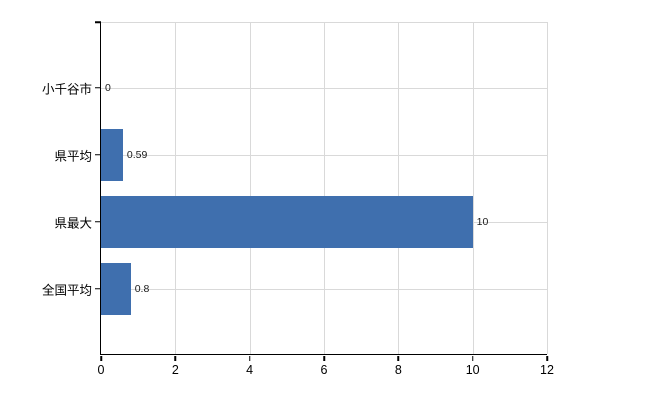 The width and height of the screenshot is (650, 400). Describe the element at coordinates (108, 87) in the screenshot. I see `bar-value-label: 0` at that location.